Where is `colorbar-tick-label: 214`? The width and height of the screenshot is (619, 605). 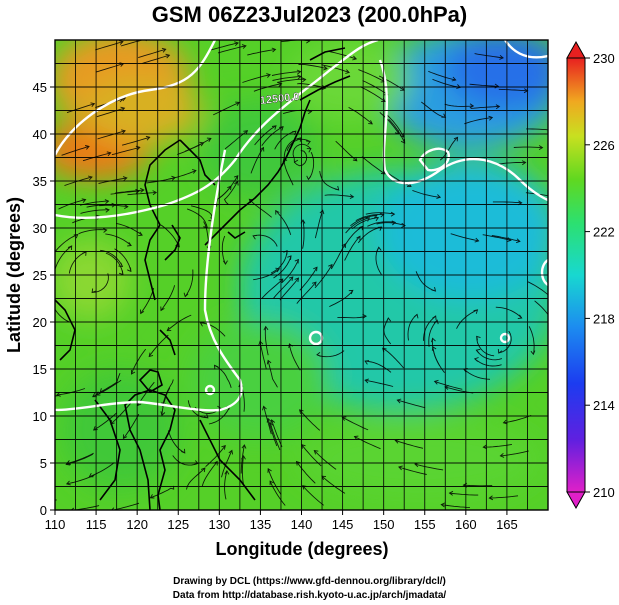 colorbar-tick-label: 214 is located at coordinates (604, 405).